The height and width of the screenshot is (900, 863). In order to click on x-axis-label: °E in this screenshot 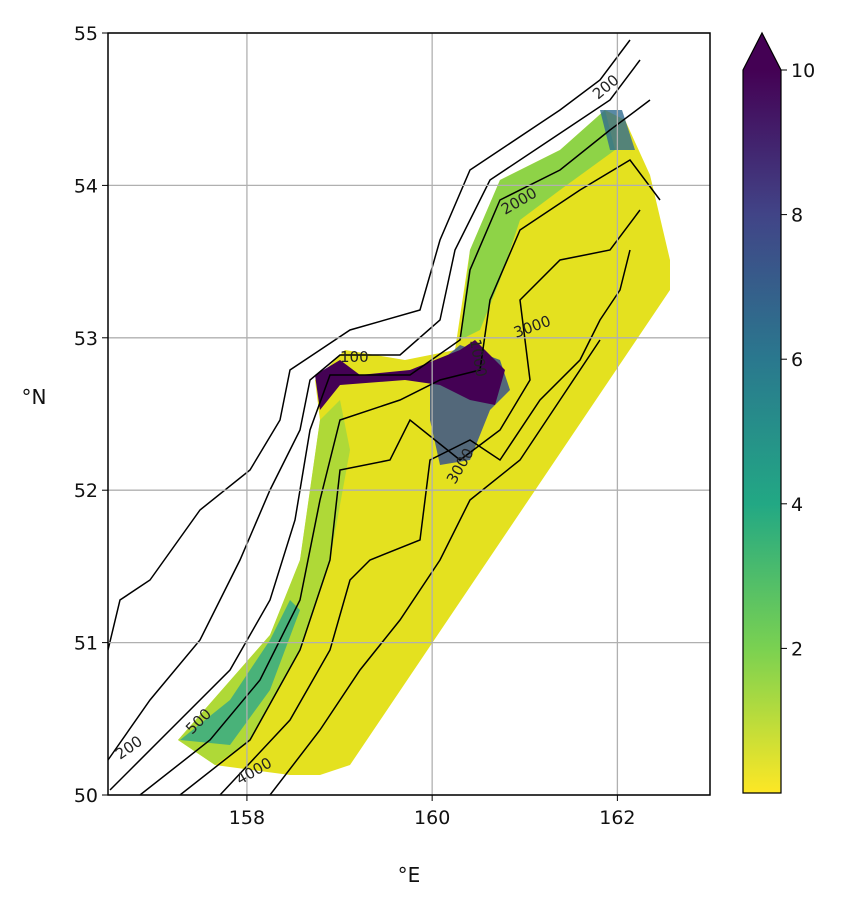, I will do `click(409, 875)`.